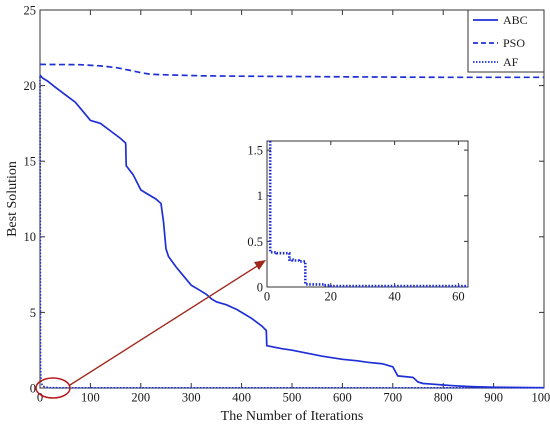 This screenshot has width=550, height=431. I want to click on inset-x-tick-label: 0, so click(267, 297).